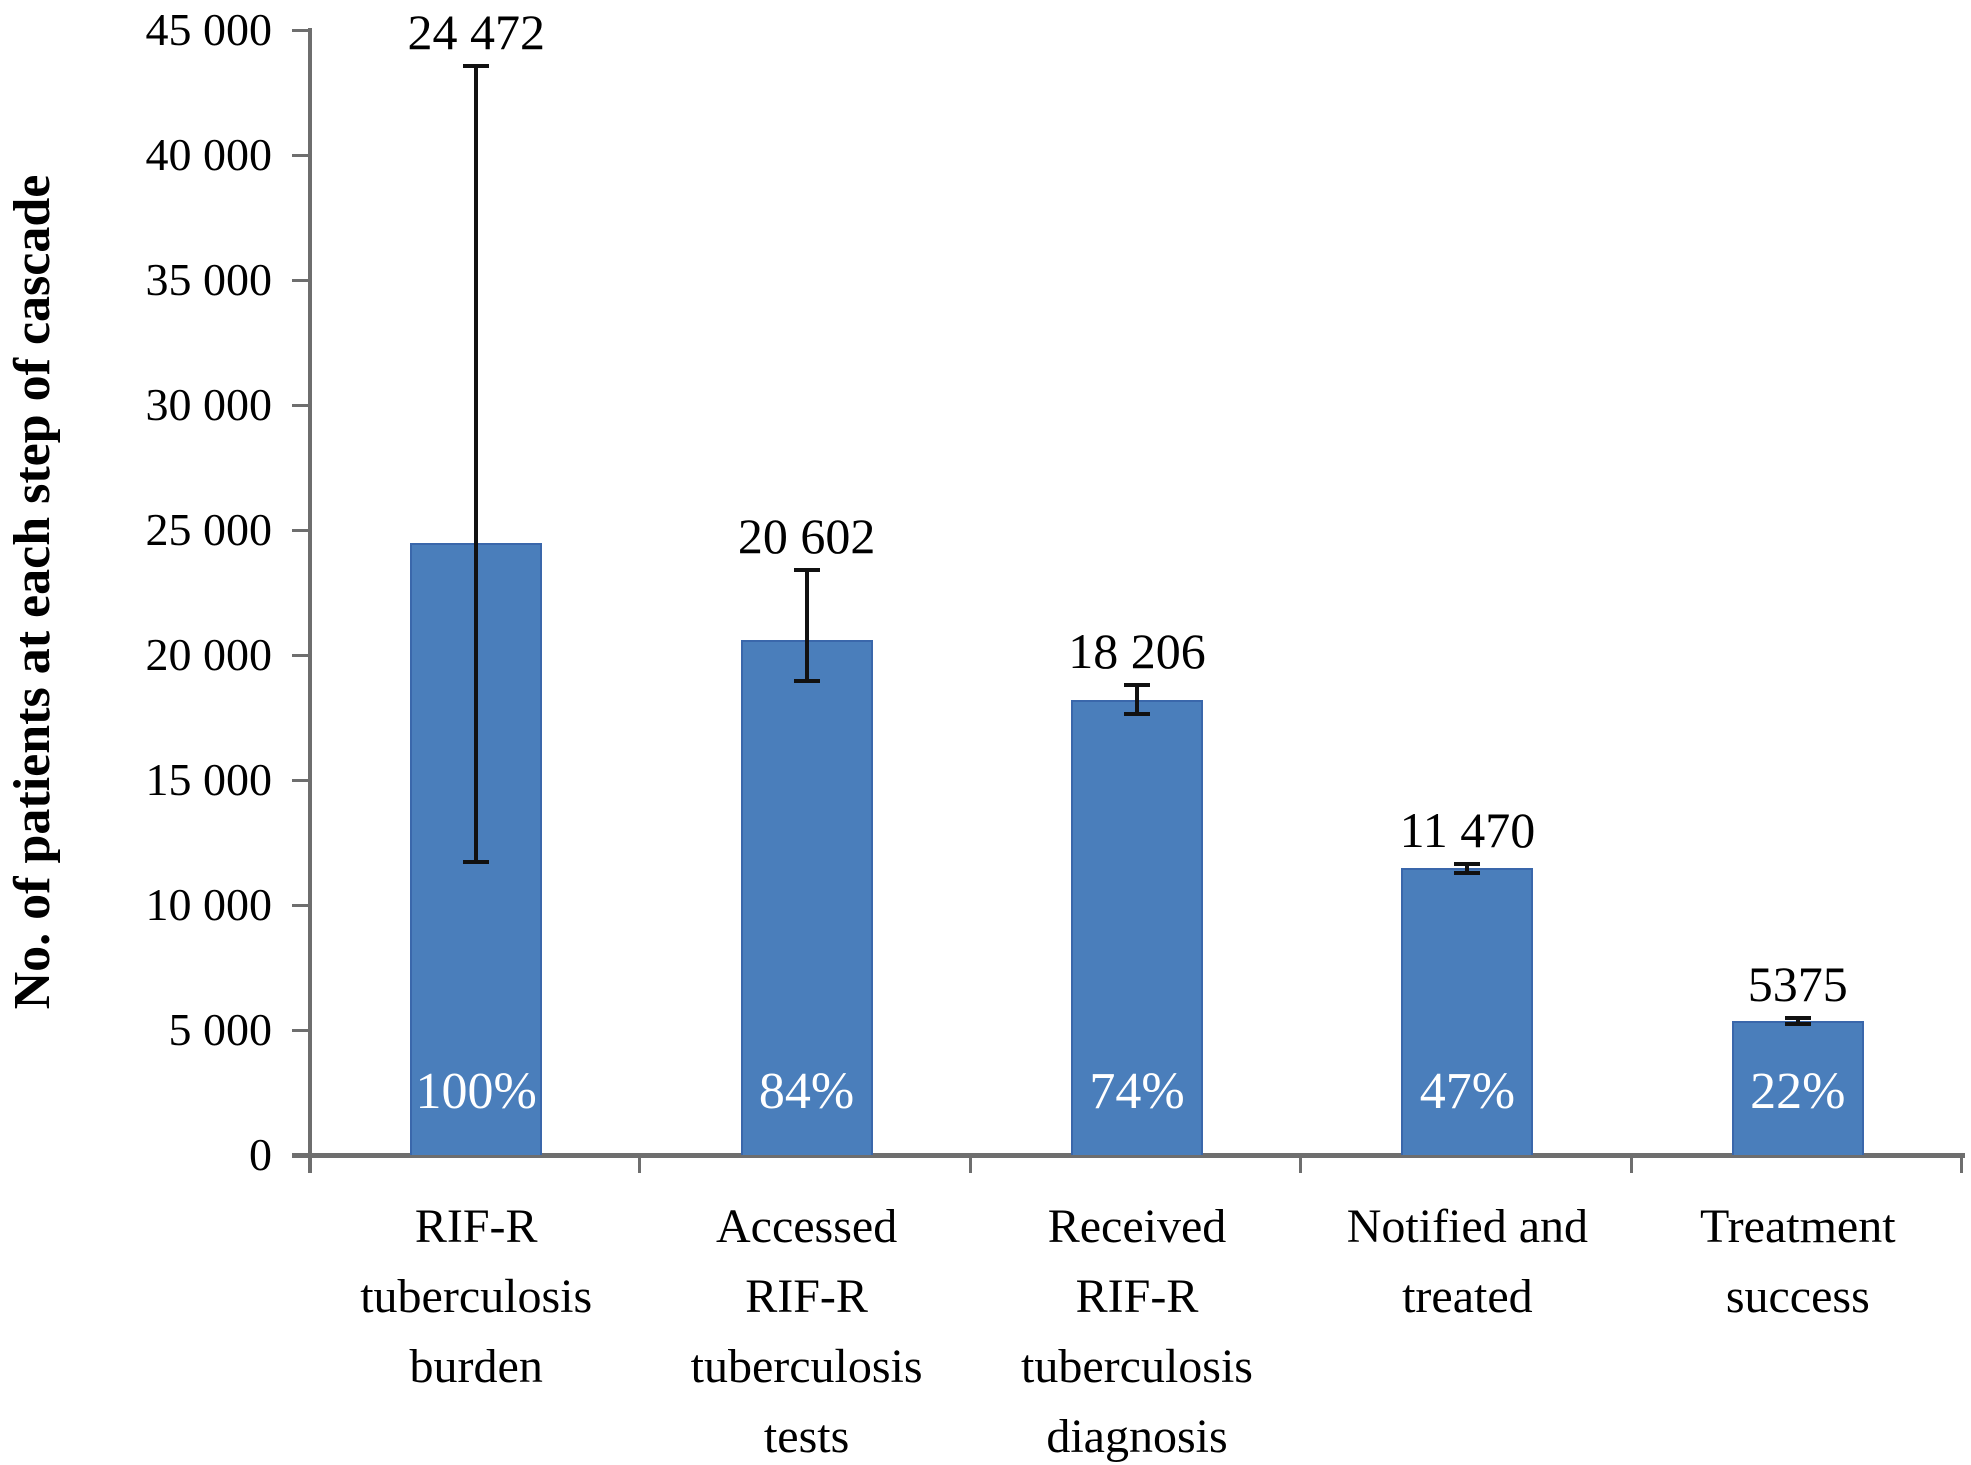 The height and width of the screenshot is (1465, 1971). Describe the element at coordinates (1467, 1091) in the screenshot. I see `percent-label: 47%` at that location.